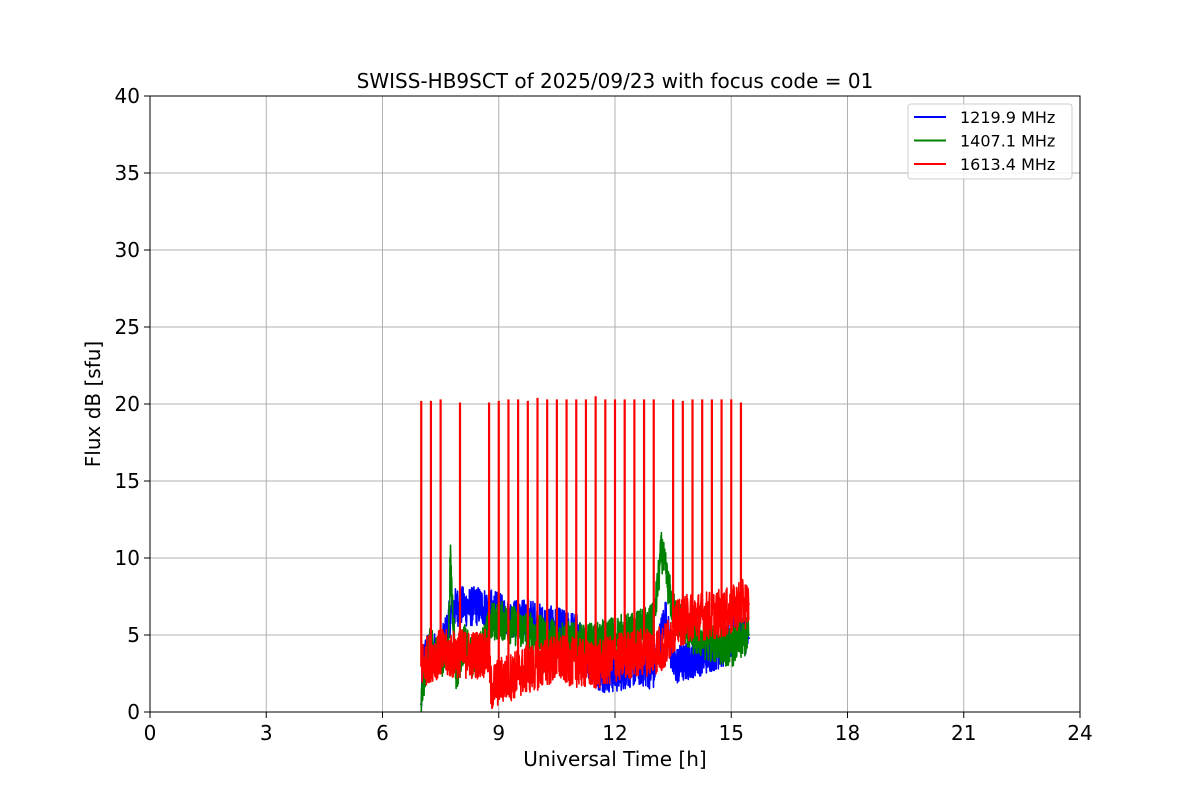  I want to click on y-tick-label: 20, so click(127, 404).